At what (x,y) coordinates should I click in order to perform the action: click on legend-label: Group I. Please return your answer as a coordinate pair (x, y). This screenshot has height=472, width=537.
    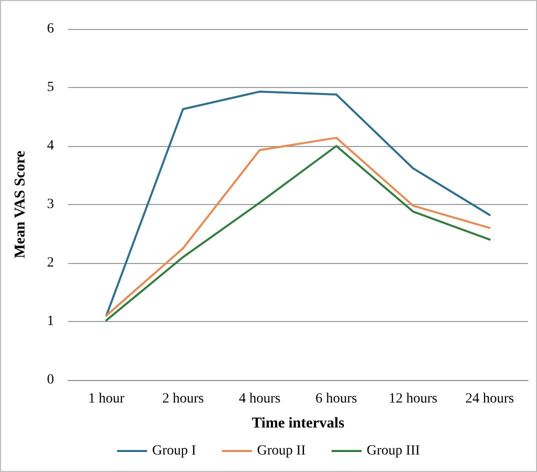
    Looking at the image, I should click on (174, 451).